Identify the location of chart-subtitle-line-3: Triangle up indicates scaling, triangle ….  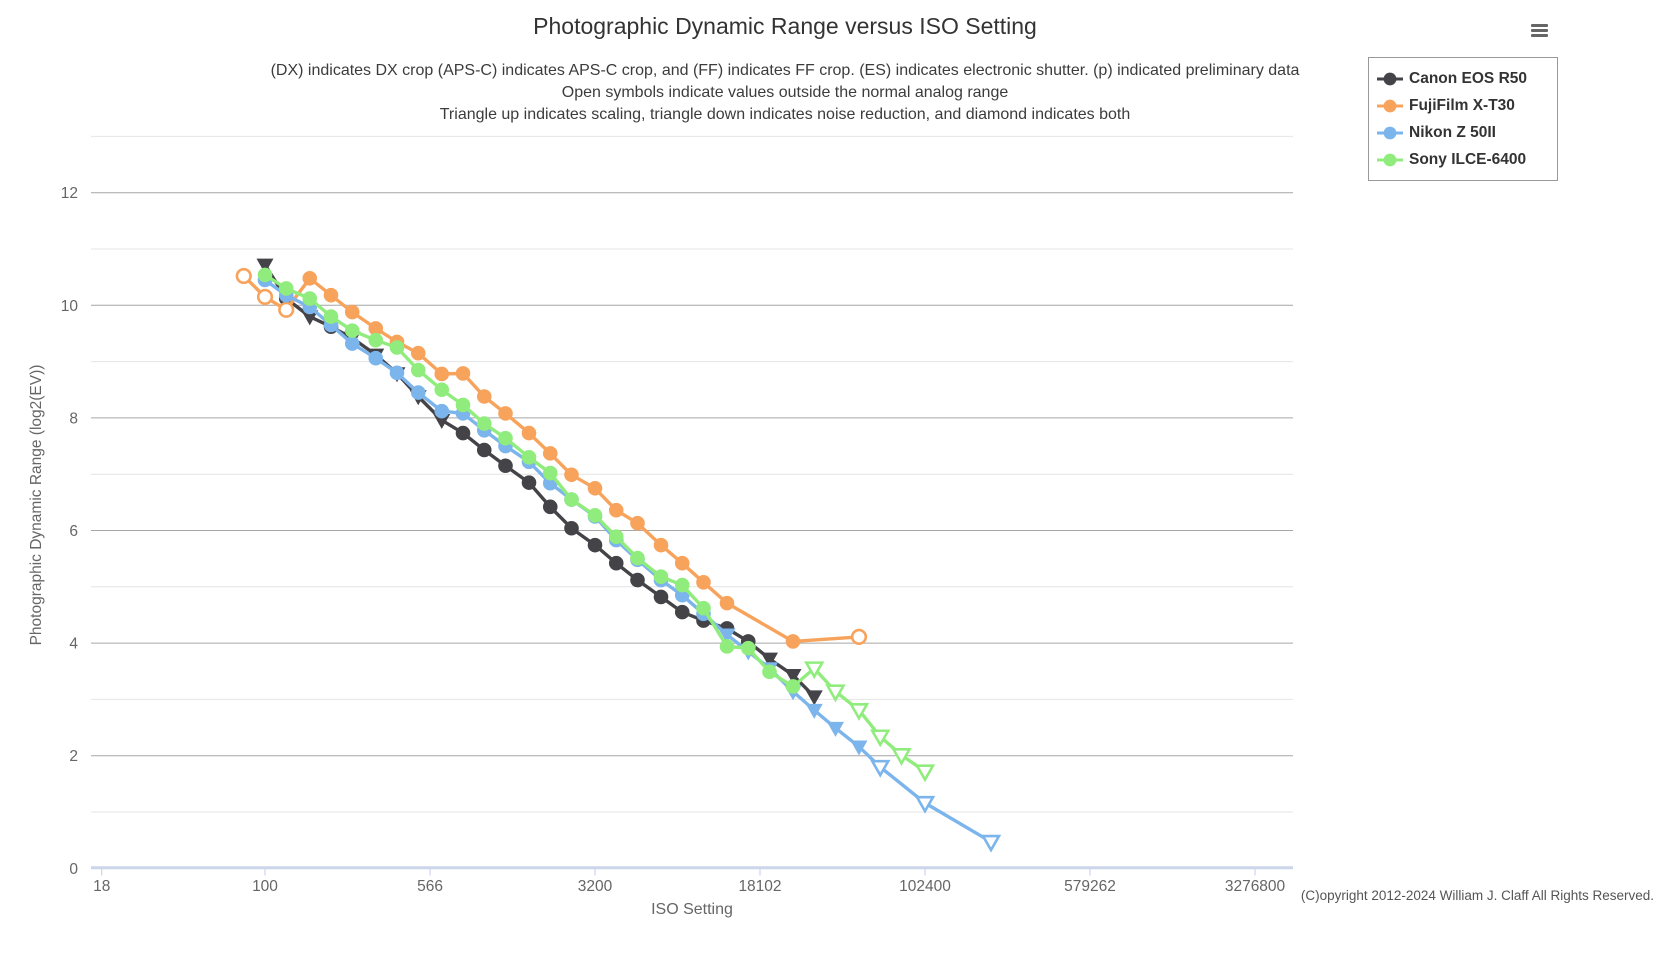
(785, 114).